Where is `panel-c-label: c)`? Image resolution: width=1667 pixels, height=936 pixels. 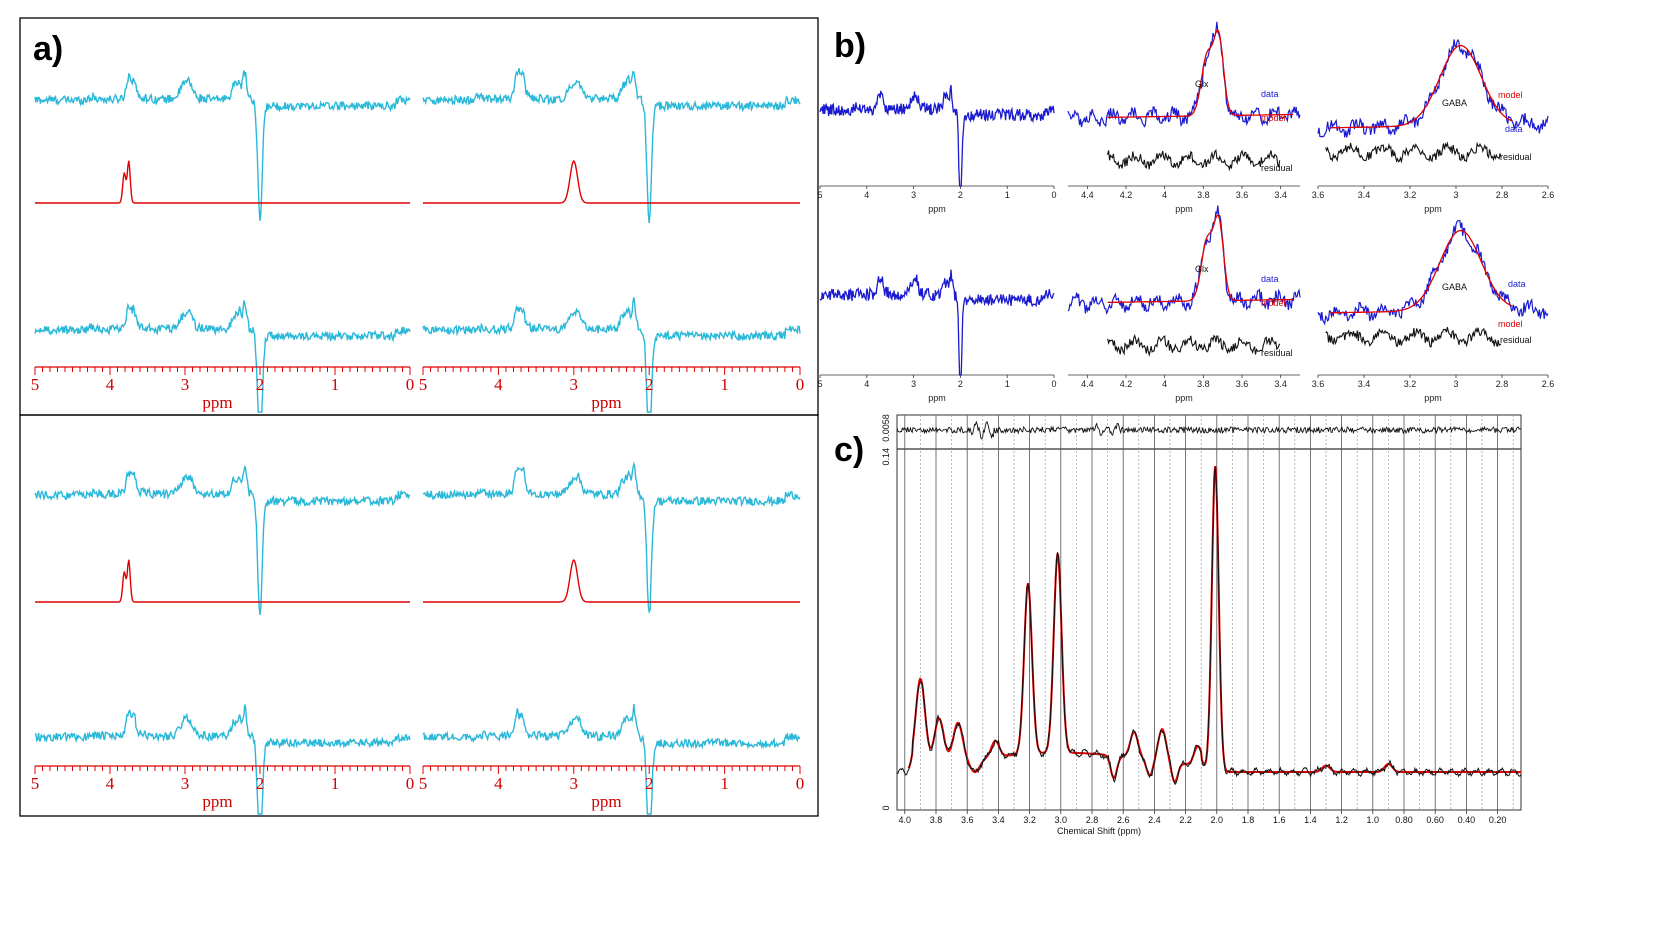 panel-c-label: c) is located at coordinates (849, 450).